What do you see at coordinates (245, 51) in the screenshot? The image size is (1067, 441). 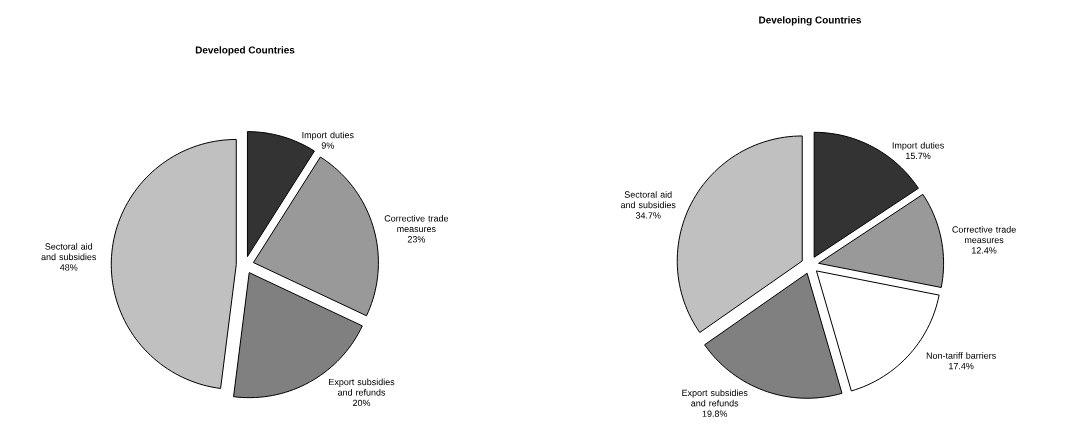 I see `chart-title: Developed Countries` at bounding box center [245, 51].